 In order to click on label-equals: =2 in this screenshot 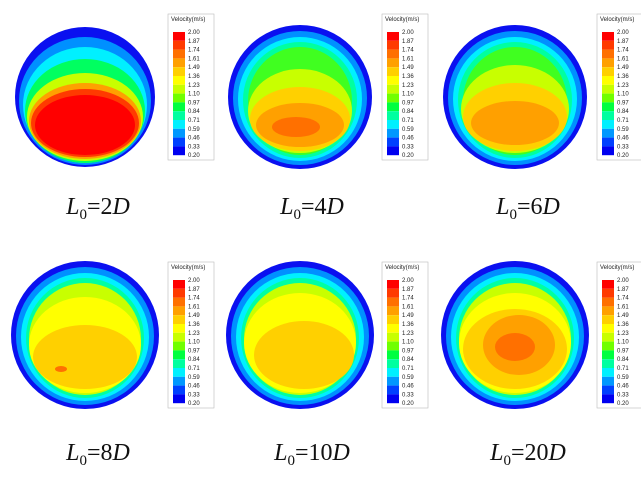, I will do `click(100, 207)`.